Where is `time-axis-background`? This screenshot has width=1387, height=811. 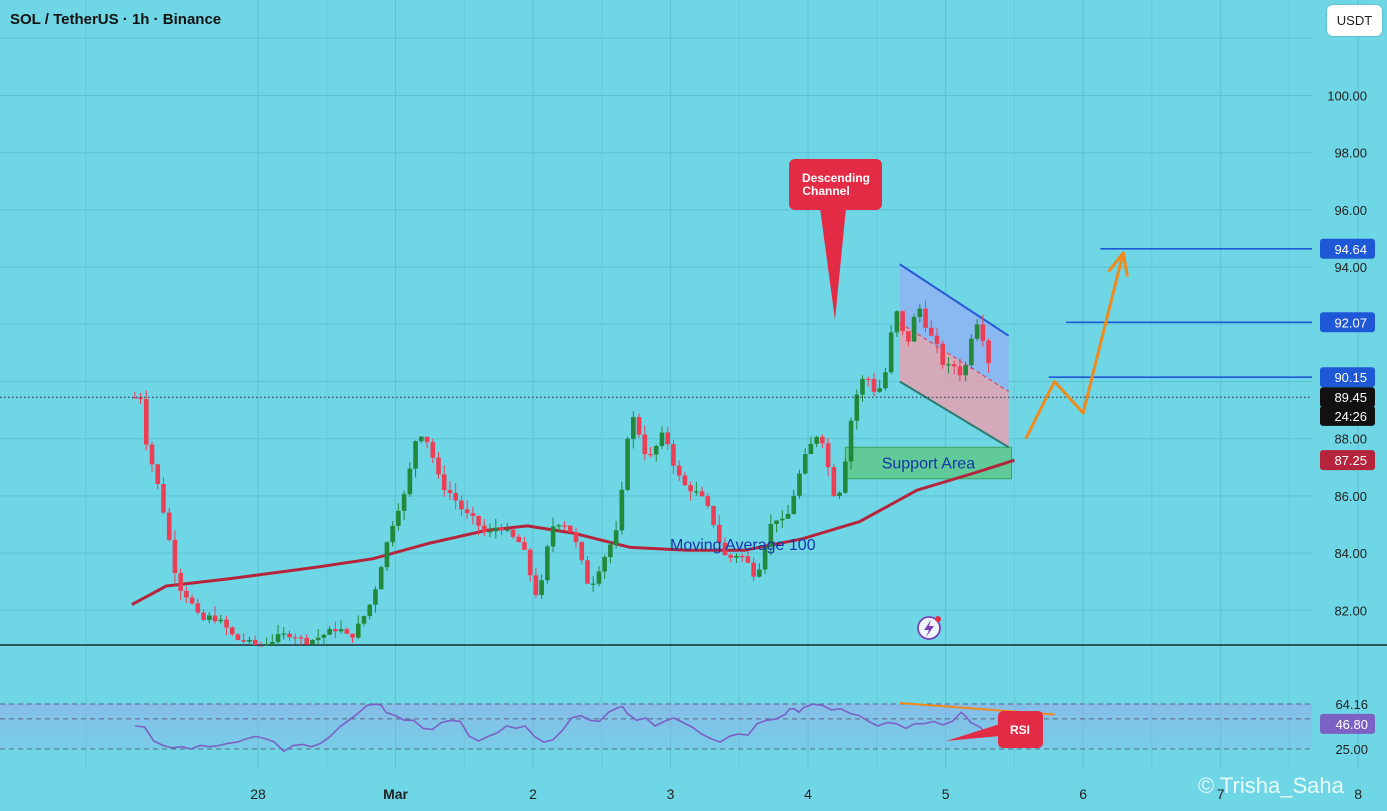 time-axis-background is located at coordinates (693, 789).